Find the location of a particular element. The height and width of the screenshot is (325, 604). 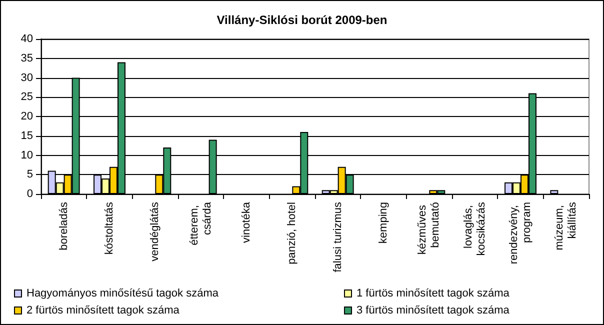

y-tick-label: 0 is located at coordinates (29, 194).